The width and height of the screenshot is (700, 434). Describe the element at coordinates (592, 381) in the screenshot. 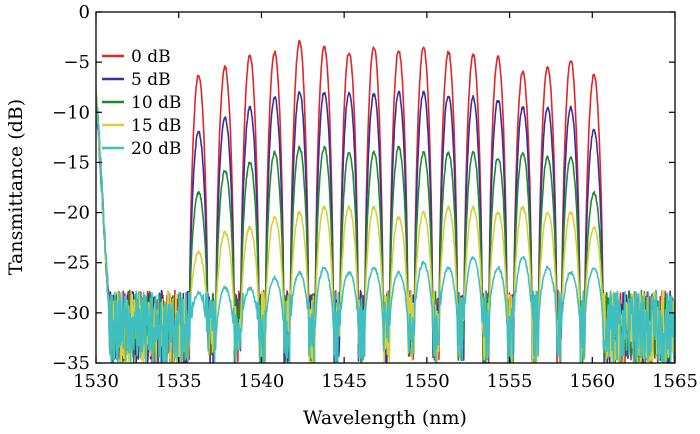

I see `x-tick-label: 1560` at that location.